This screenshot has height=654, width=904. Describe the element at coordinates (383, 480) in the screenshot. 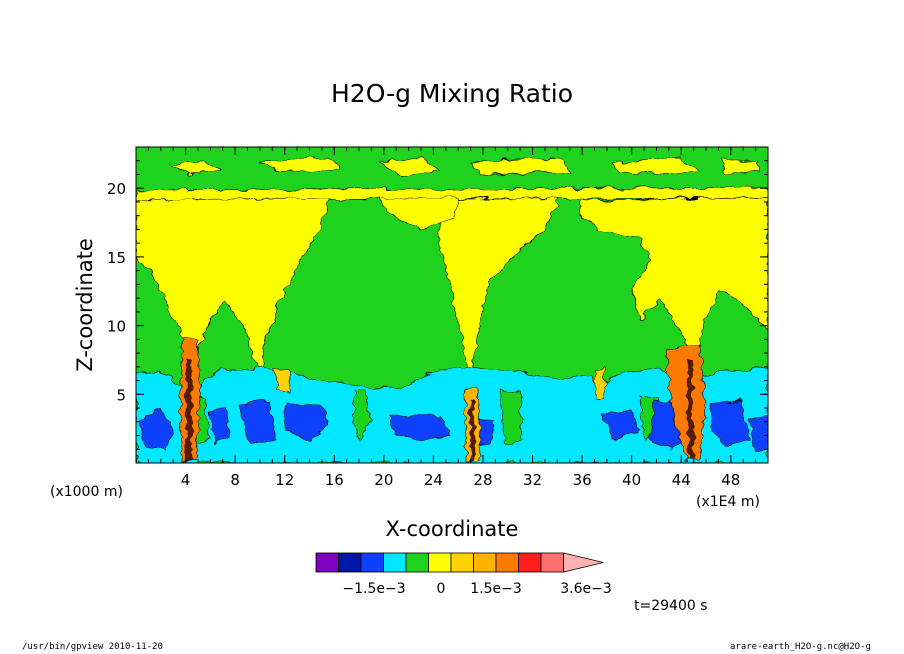

I see `x-tick-label: 20` at that location.